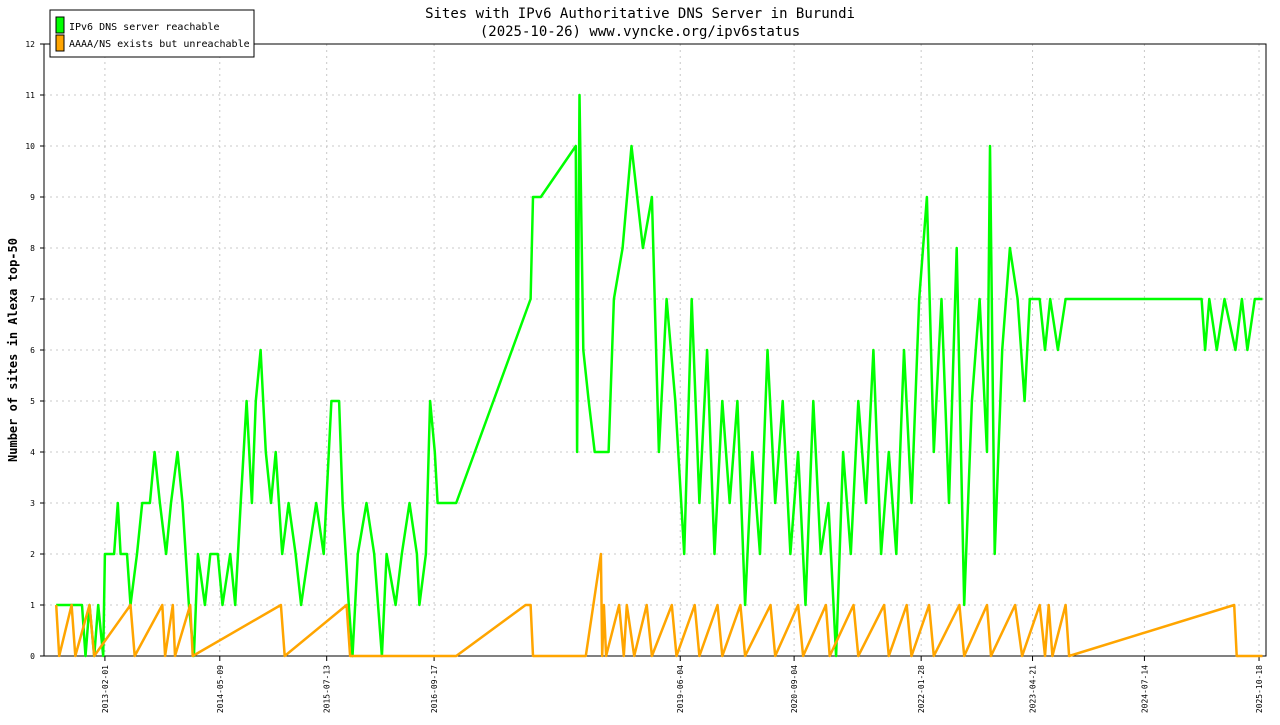 The height and width of the screenshot is (725, 1280). Describe the element at coordinates (434, 689) in the screenshot. I see `x-tick-label: 2016-09-17` at that location.